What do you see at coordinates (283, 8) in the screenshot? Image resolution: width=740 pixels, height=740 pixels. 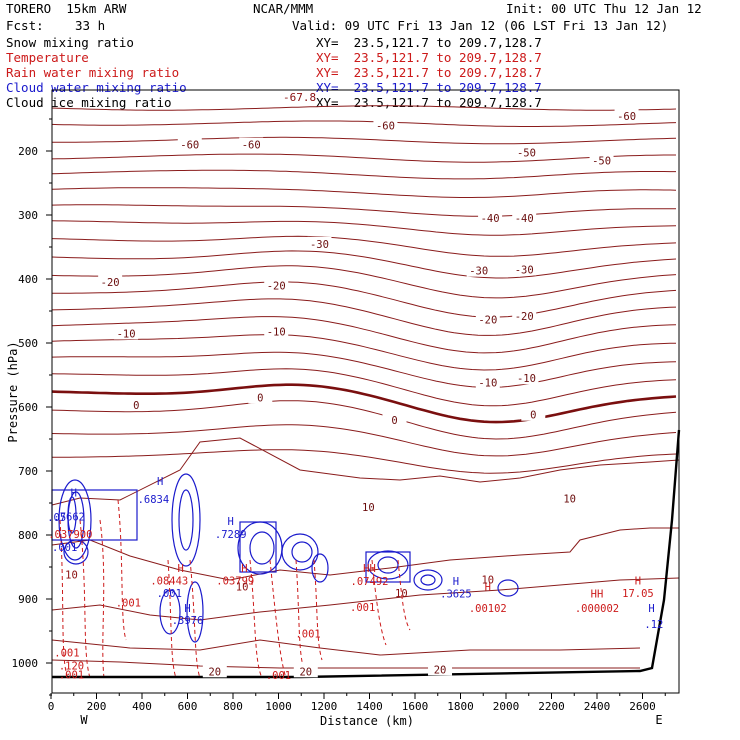 I see `center-title: NCAR/MMM` at bounding box center [283, 8].